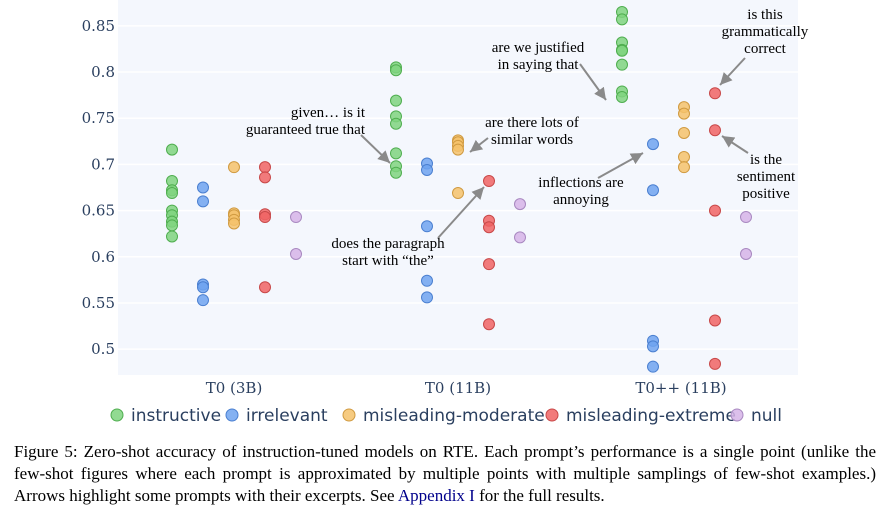 Image resolution: width=889 pixels, height=520 pixels. I want to click on annotation-text: sentiment, so click(766, 177).